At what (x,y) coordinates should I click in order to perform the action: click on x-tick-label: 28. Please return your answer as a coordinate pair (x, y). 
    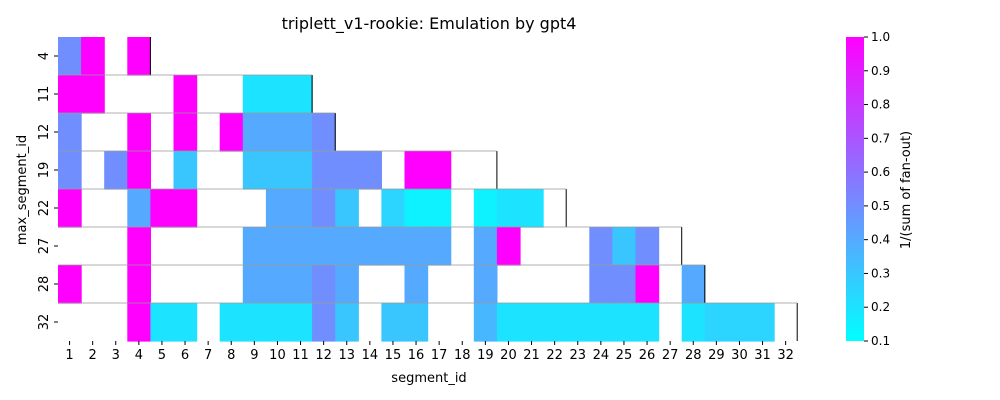
    Looking at the image, I should click on (693, 355).